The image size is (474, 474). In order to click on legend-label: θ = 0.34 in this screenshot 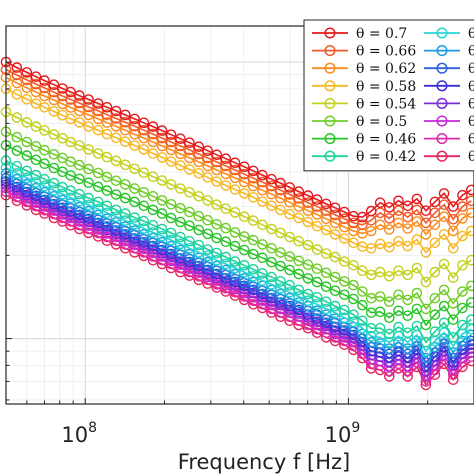, I will do `click(471, 52)`.